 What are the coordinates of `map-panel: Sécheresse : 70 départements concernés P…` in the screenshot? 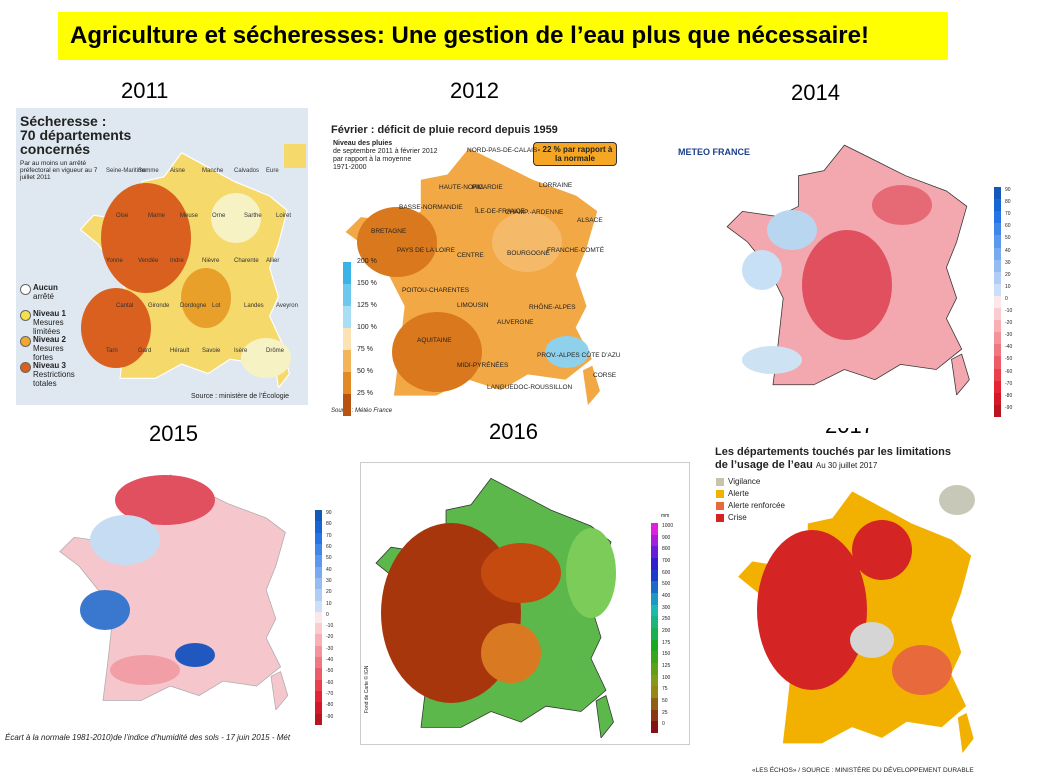 It's located at (162, 256).